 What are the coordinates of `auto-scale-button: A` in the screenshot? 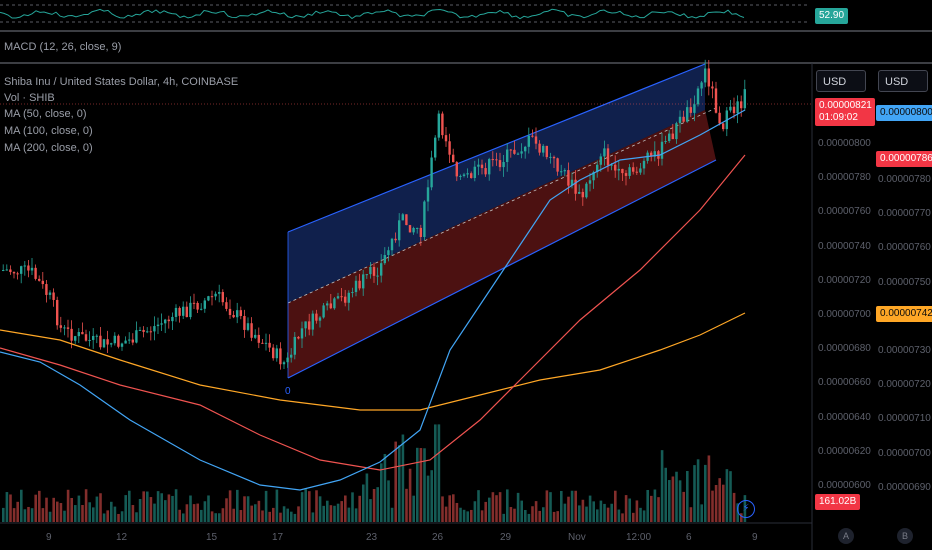 It's located at (846, 536).